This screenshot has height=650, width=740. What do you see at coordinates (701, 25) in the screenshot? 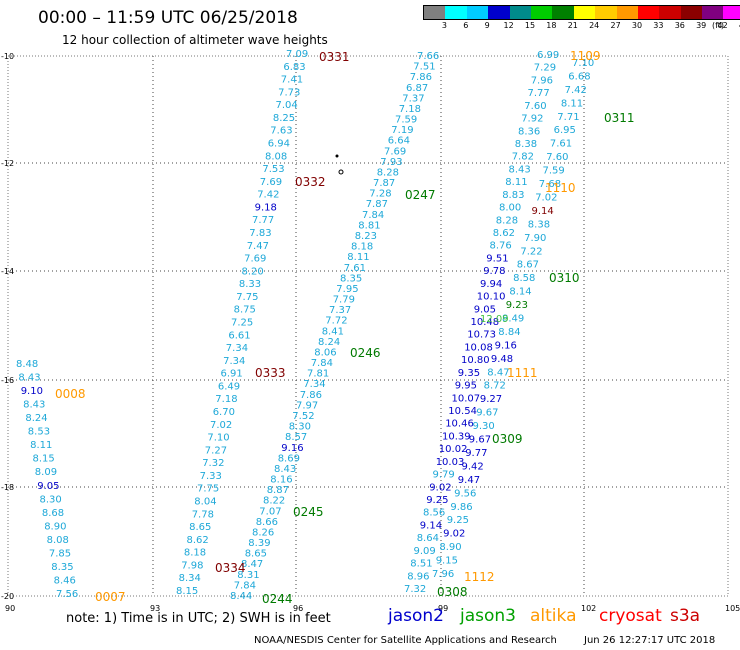
I see `color-scale-label: 39` at bounding box center [701, 25].